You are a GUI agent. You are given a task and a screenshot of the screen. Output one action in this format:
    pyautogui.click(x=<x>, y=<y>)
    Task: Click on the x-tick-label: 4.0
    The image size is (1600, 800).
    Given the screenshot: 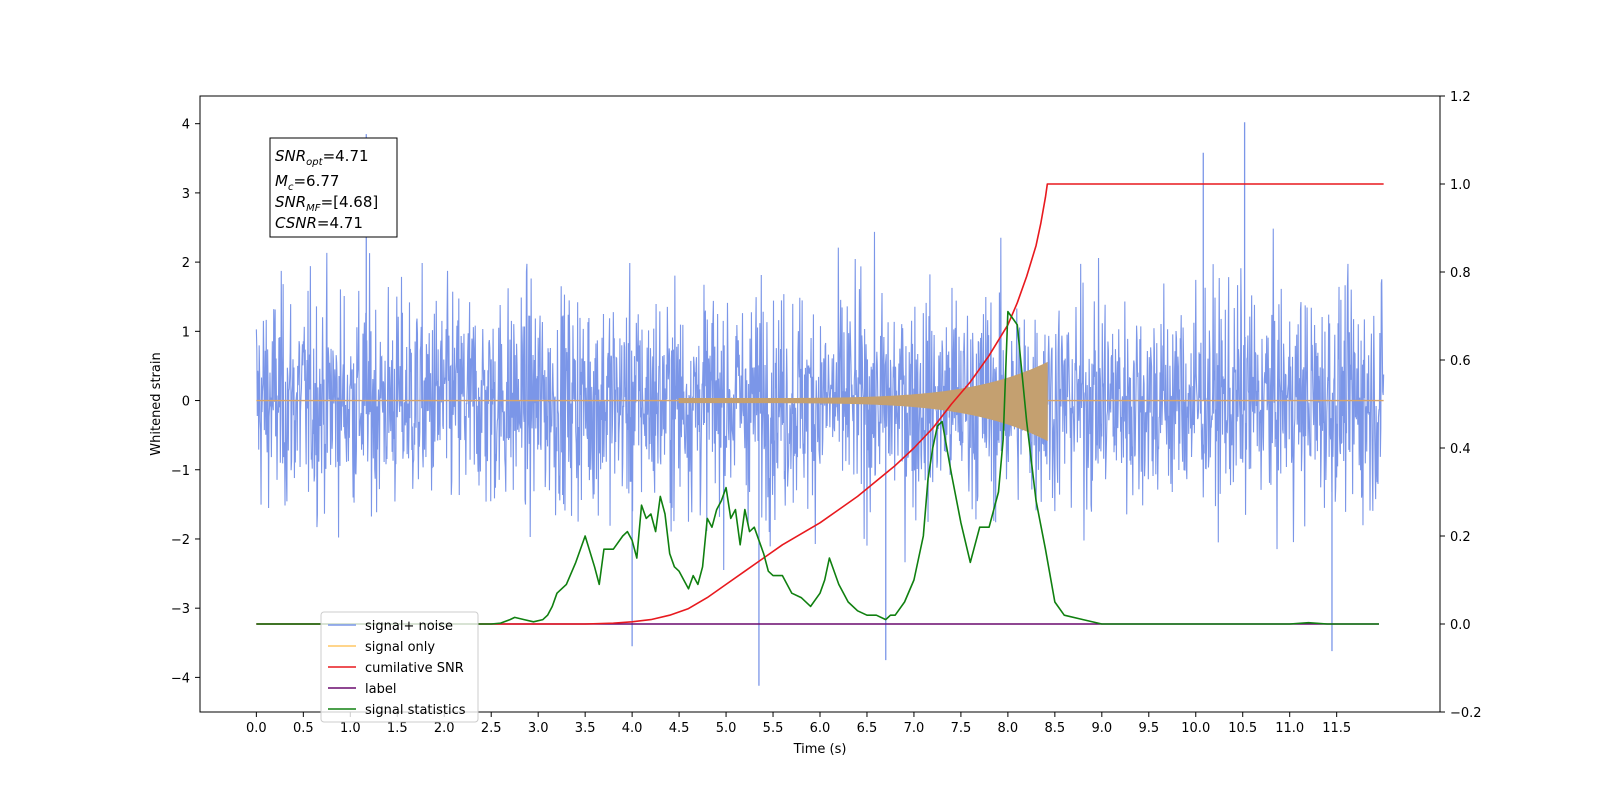 What is the action you would take?
    pyautogui.click(x=632, y=728)
    